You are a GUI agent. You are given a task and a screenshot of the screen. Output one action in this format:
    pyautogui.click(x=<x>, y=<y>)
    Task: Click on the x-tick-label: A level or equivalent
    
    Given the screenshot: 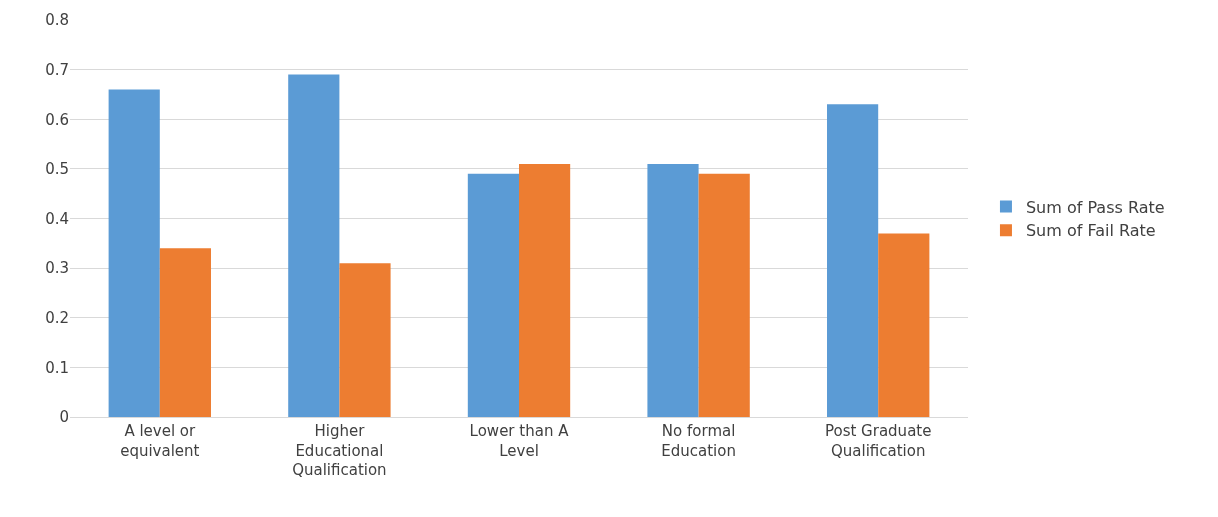 What is the action you would take?
    pyautogui.click(x=160, y=441)
    